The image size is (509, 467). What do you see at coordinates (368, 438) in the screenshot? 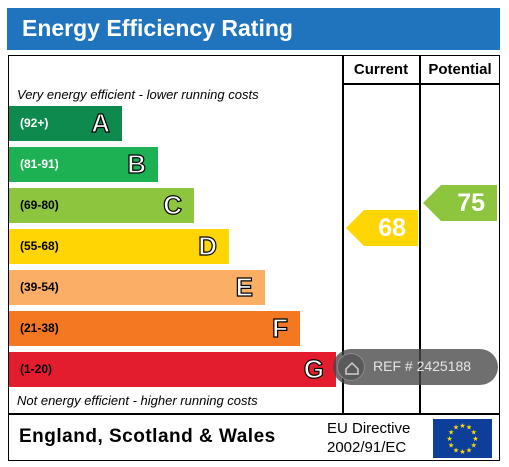
I see `eu-directive: EU Directive 2002/91/EC` at bounding box center [368, 438].